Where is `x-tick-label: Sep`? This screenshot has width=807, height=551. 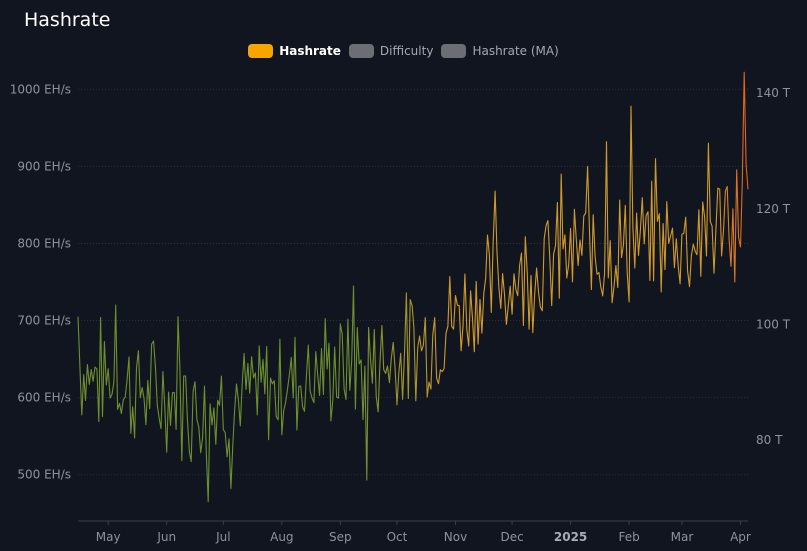 x-tick-label: Sep is located at coordinates (340, 537).